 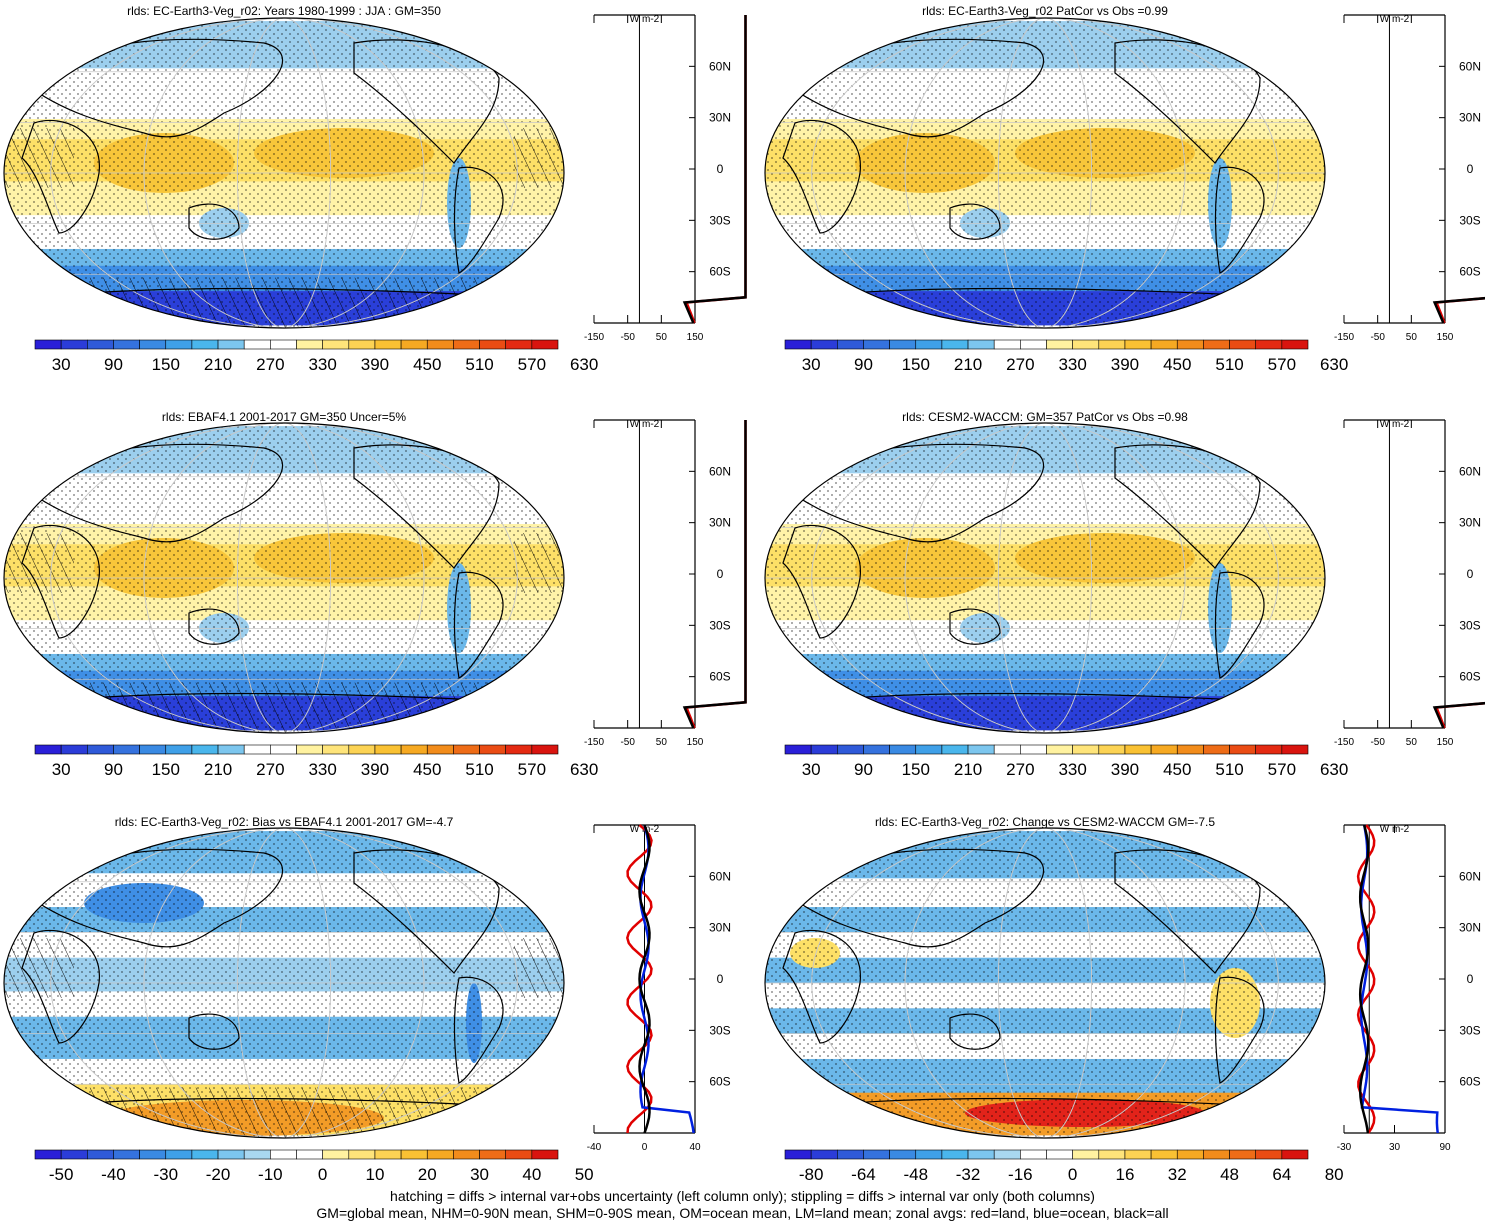 I want to click on colorbar-label: -16, so click(x=1020, y=1174).